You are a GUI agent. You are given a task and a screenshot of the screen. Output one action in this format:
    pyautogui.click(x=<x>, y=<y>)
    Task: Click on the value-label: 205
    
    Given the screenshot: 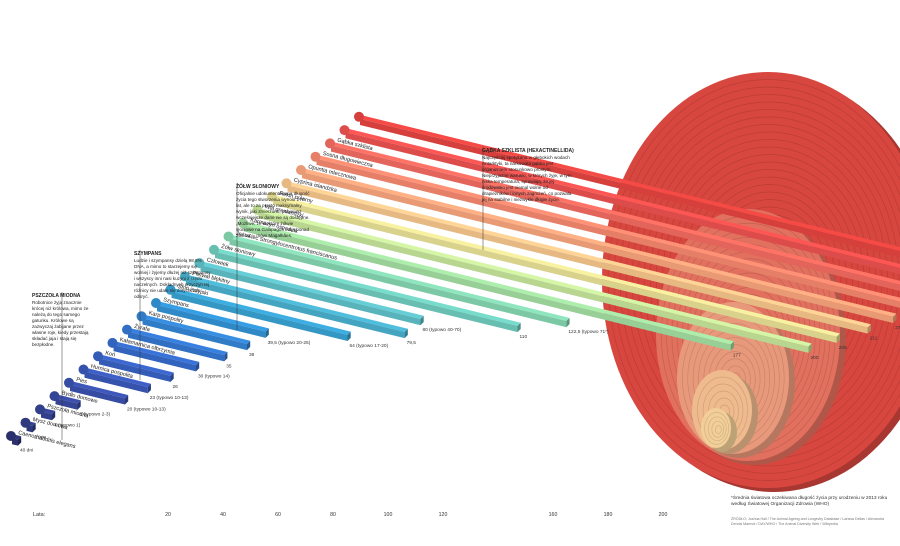 What is the action you would take?
    pyautogui.click(x=843, y=348)
    